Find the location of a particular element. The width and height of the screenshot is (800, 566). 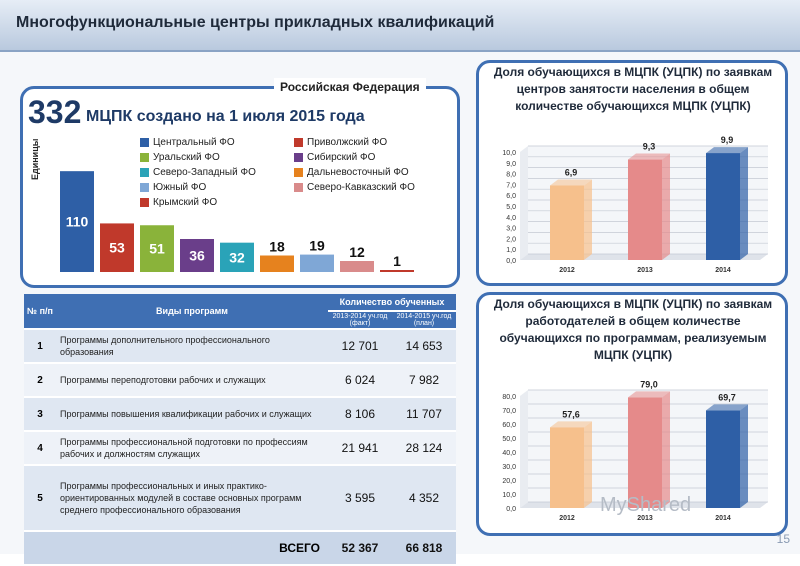

district-bar-label: 53 is located at coordinates (117, 248).